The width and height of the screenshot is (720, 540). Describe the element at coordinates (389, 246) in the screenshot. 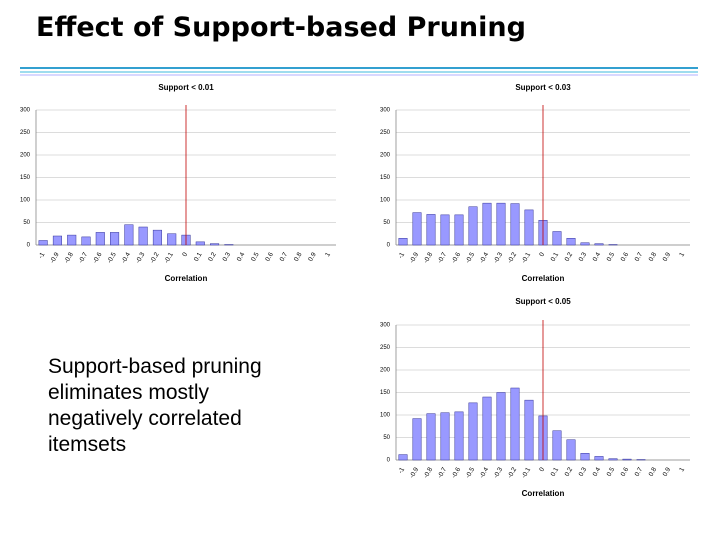

I see `y-tick-label: 0` at that location.